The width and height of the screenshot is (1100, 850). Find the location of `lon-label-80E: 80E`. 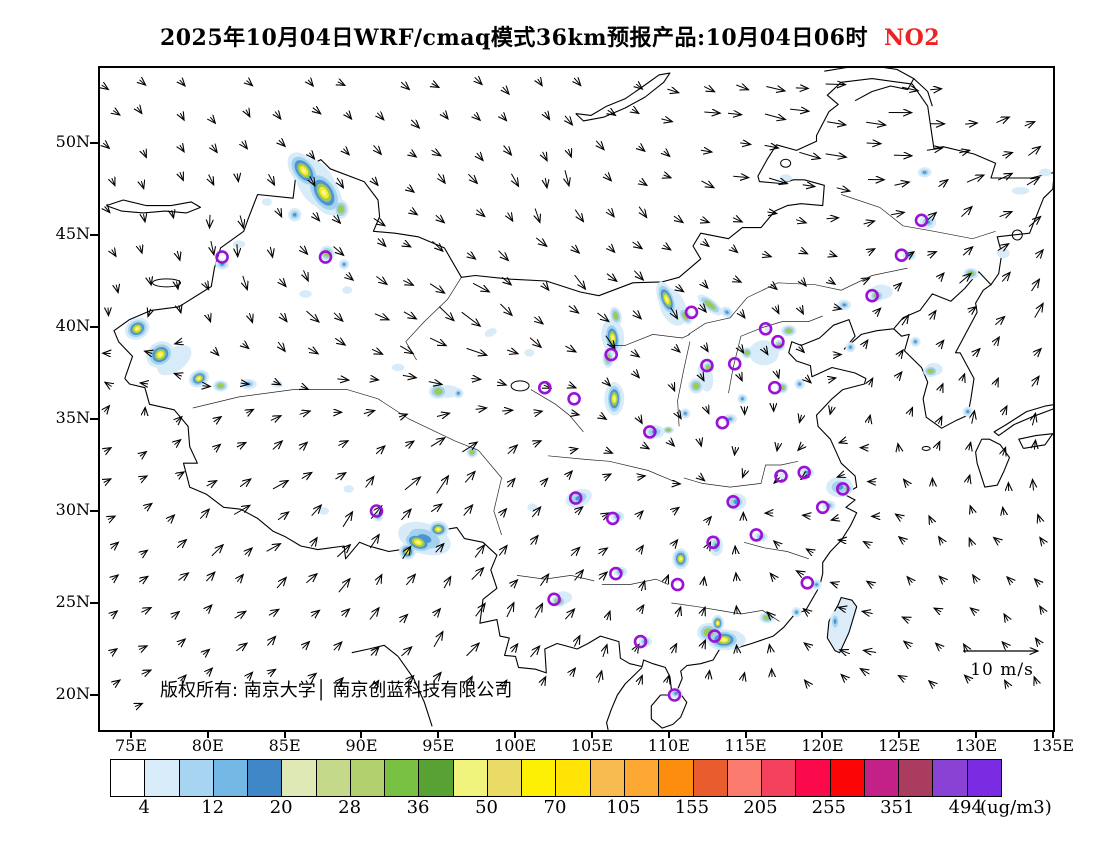

lon-label-80E: 80E is located at coordinates (207, 745).